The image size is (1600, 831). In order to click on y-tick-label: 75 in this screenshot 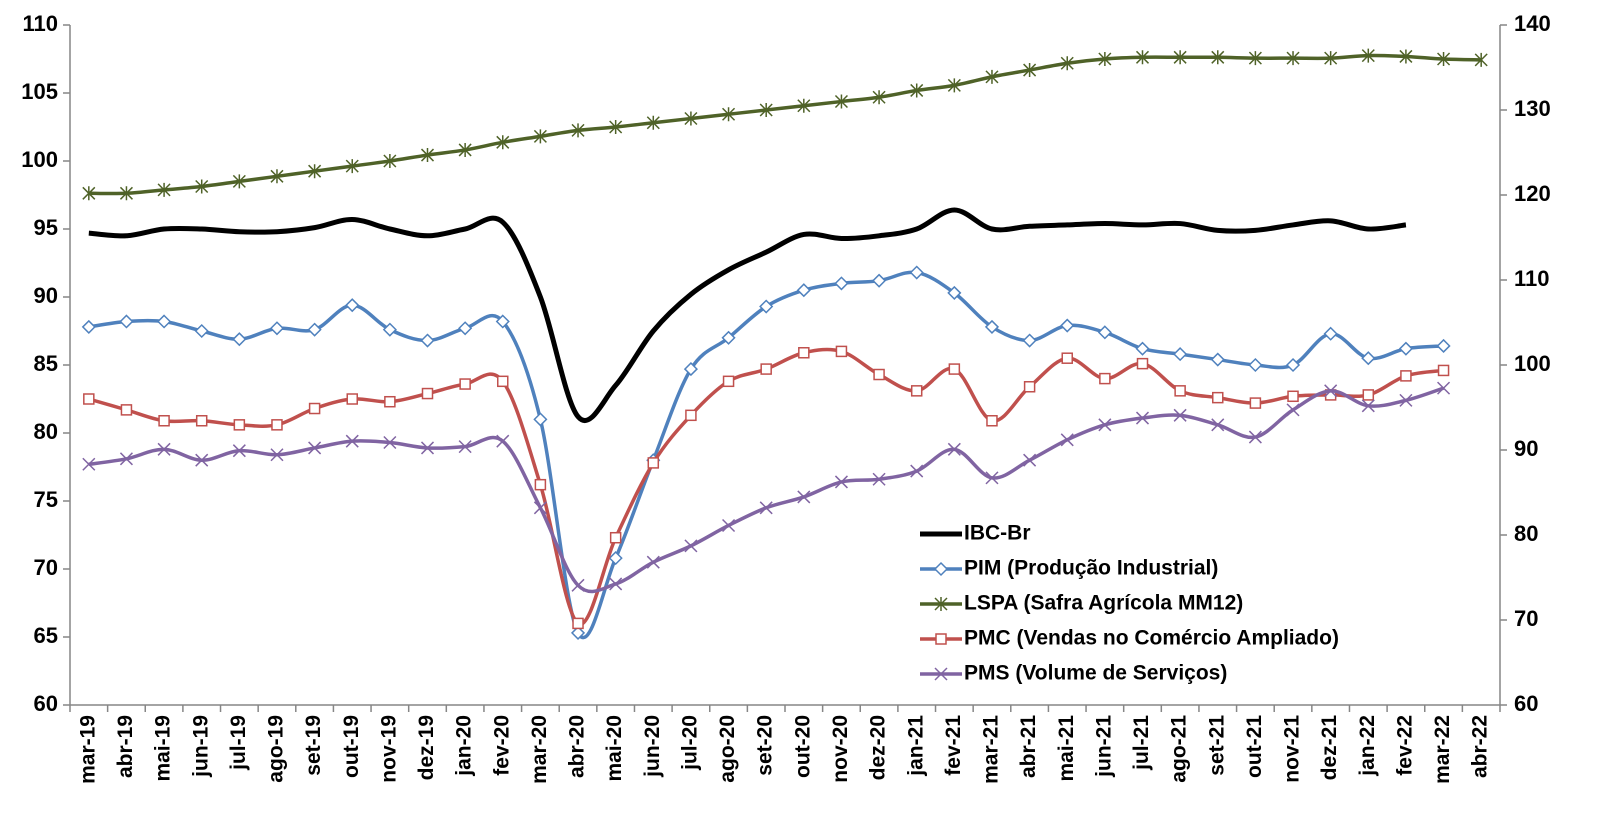, I will do `click(46, 499)`.